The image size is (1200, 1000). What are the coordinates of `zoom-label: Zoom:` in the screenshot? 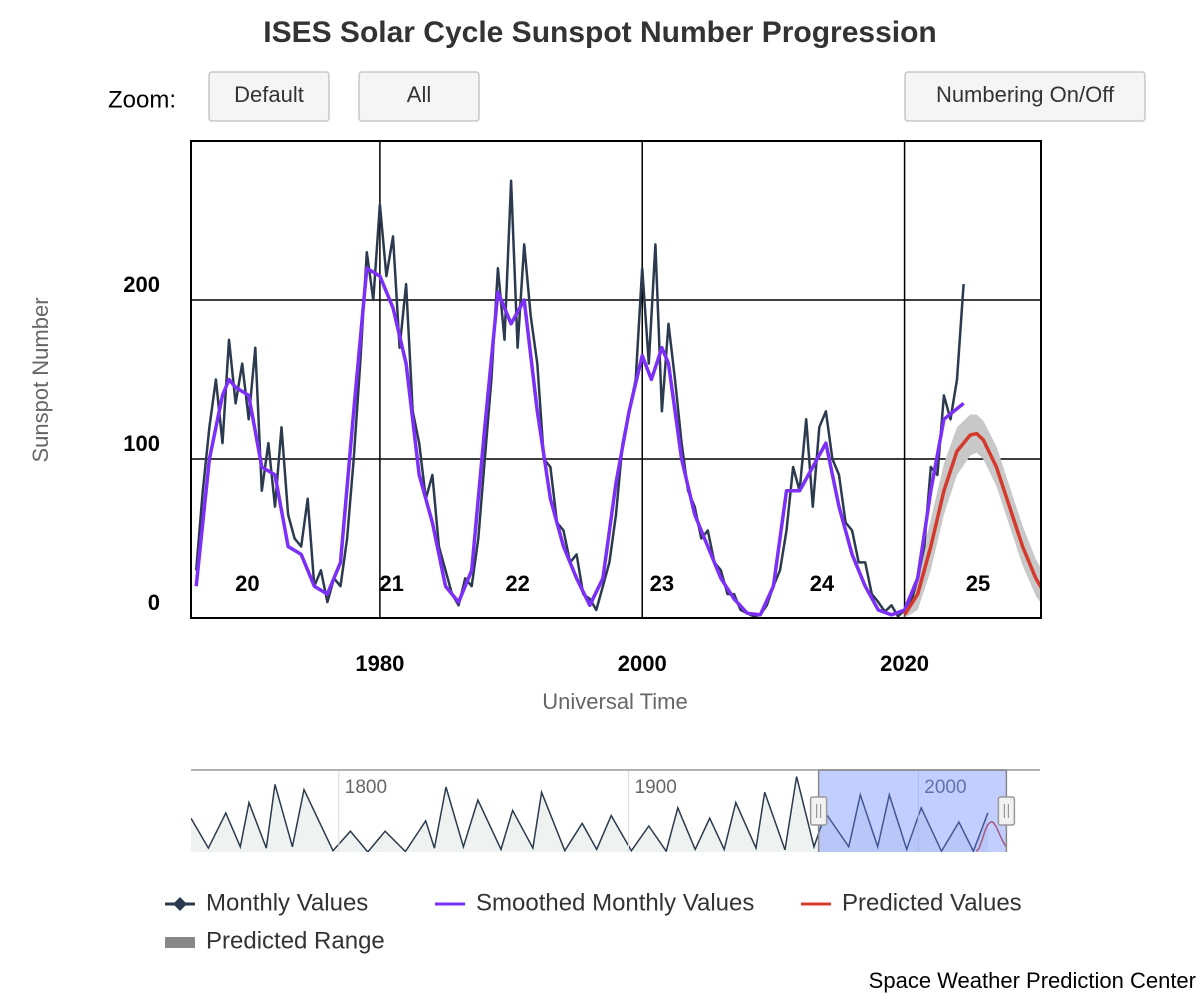 It's located at (142, 99).